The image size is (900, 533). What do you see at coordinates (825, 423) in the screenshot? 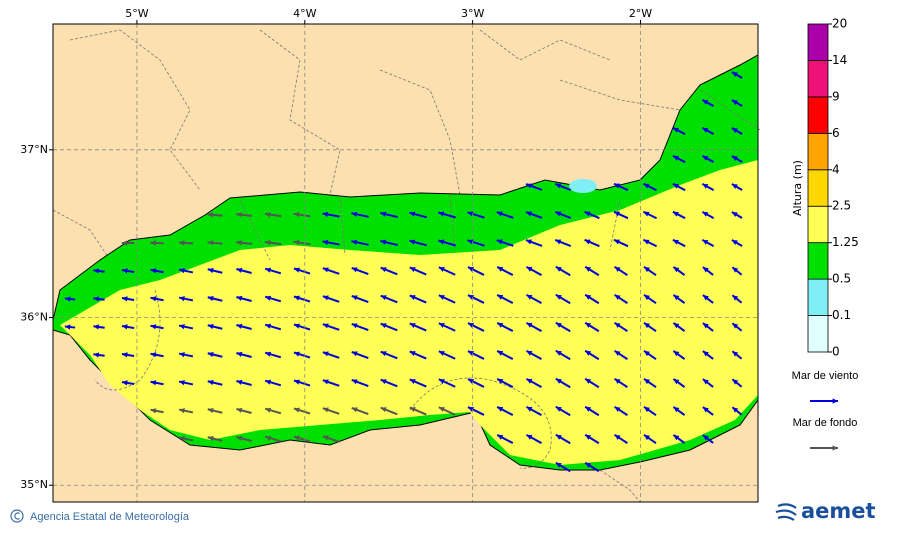
I see `legend-label: Mar de fondo` at bounding box center [825, 423].